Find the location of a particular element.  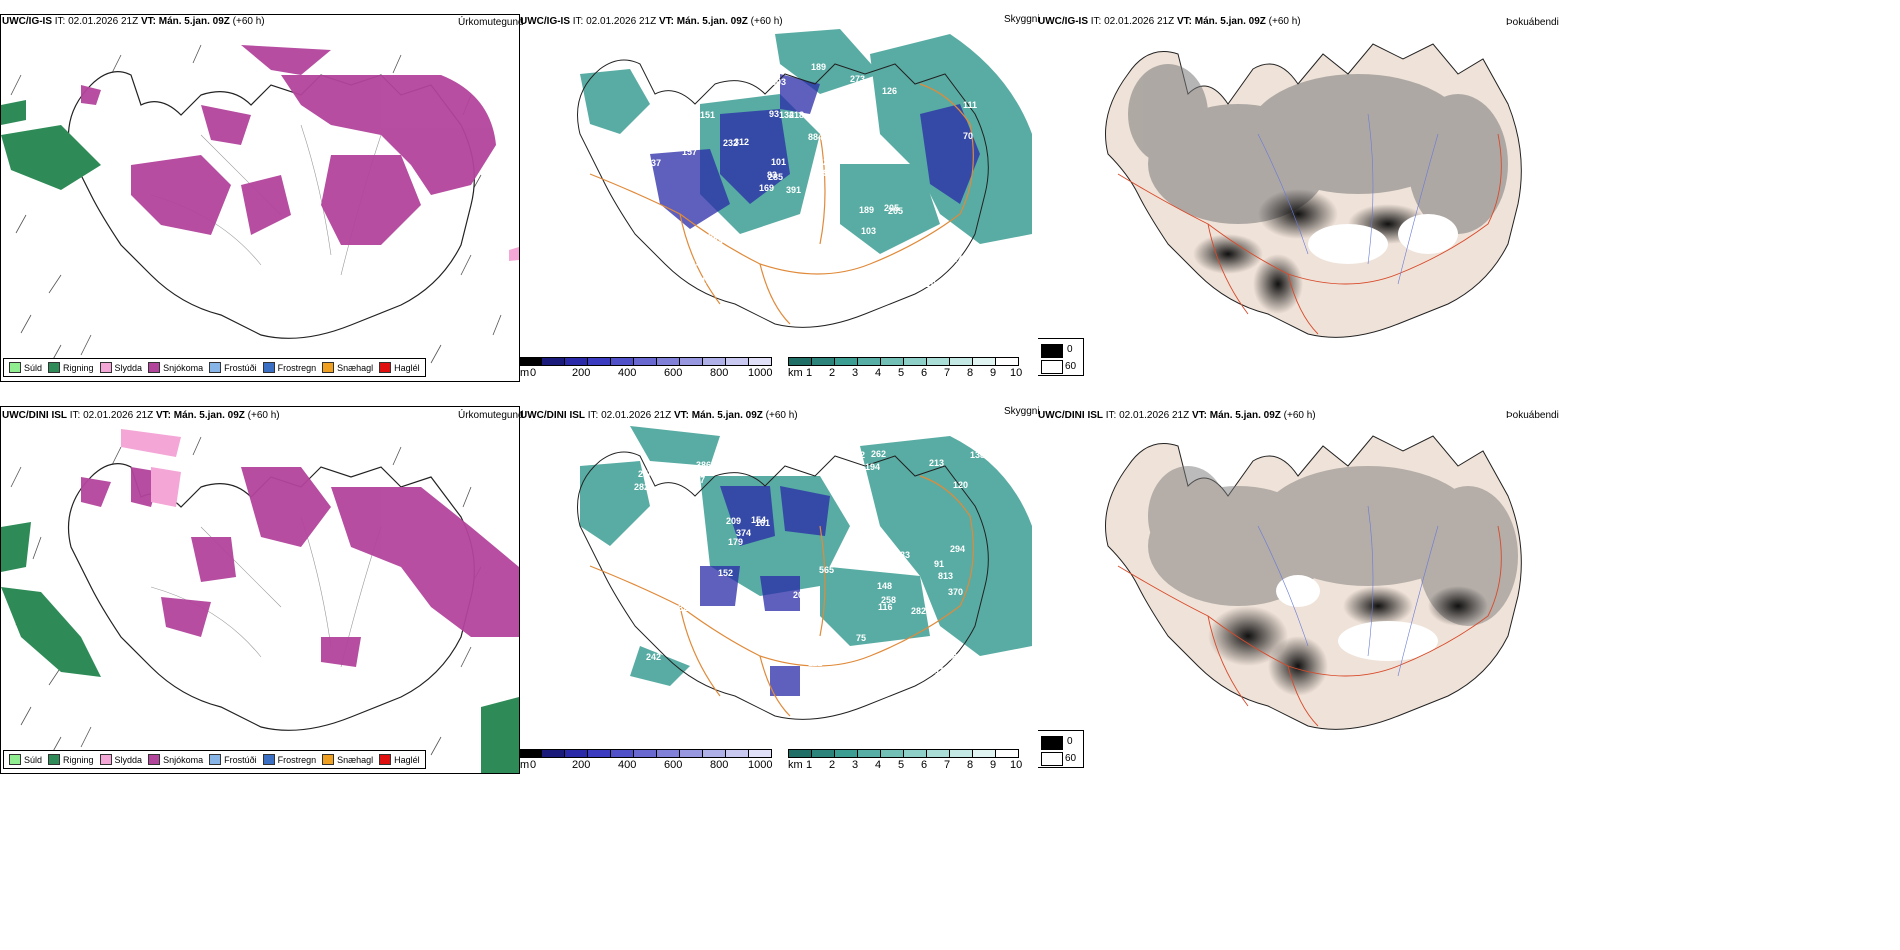

cloud-base-label: 70 is located at coordinates (968, 136).